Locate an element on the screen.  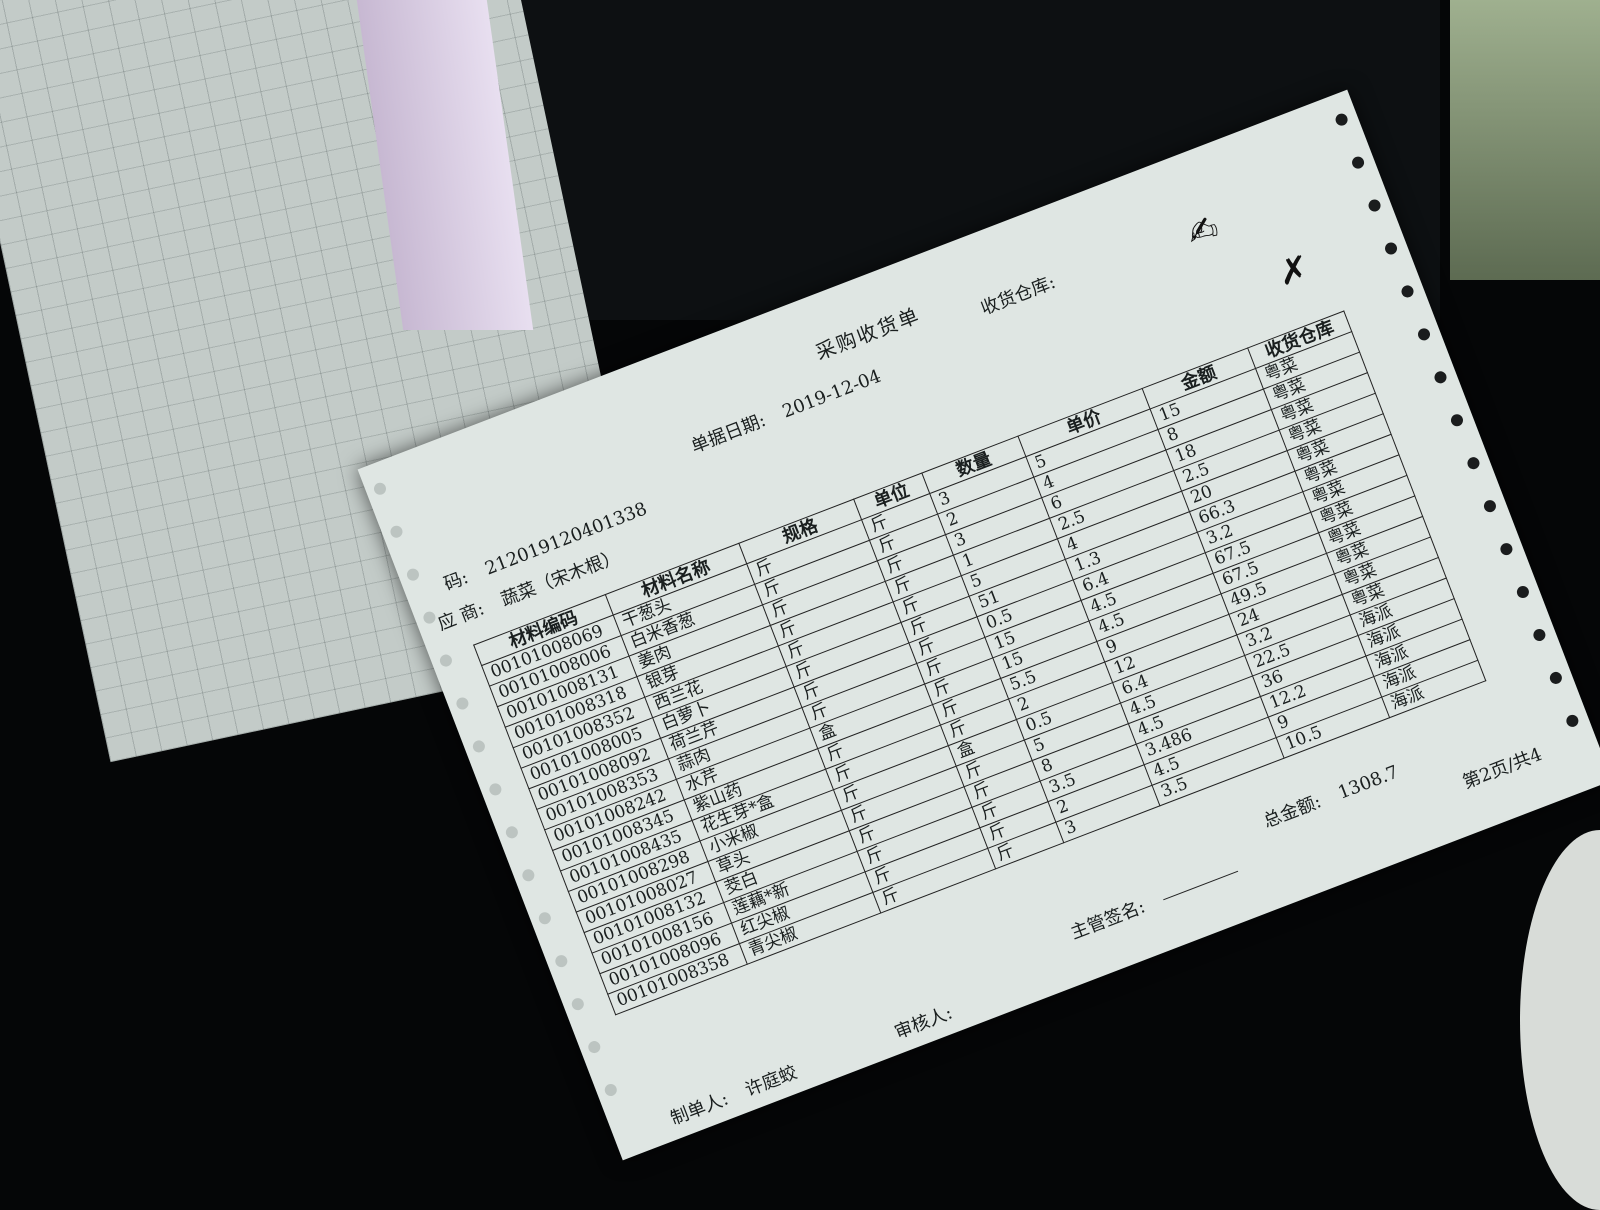
handwritten-signature-2: ✗ is located at coordinates (1294, 271).